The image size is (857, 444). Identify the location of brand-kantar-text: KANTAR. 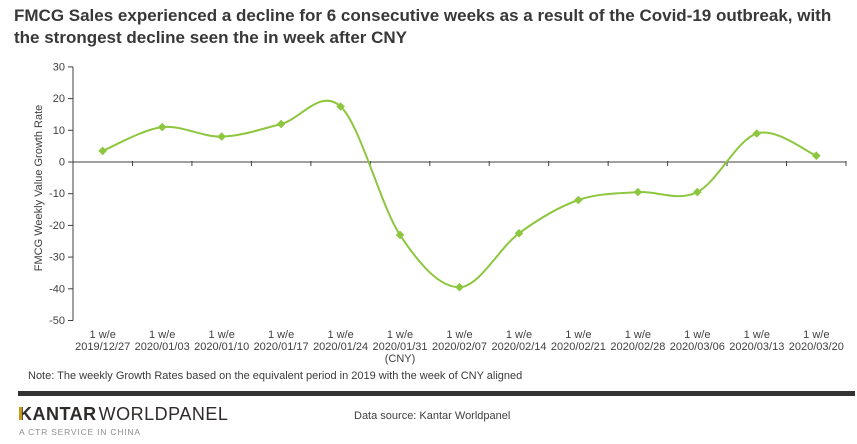
(58, 414).